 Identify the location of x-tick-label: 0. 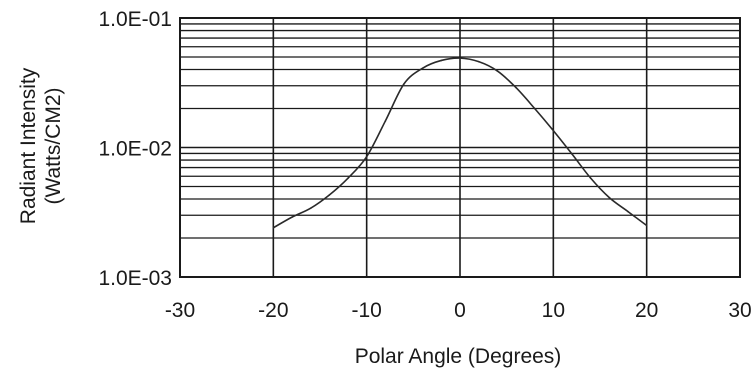
(460, 310).